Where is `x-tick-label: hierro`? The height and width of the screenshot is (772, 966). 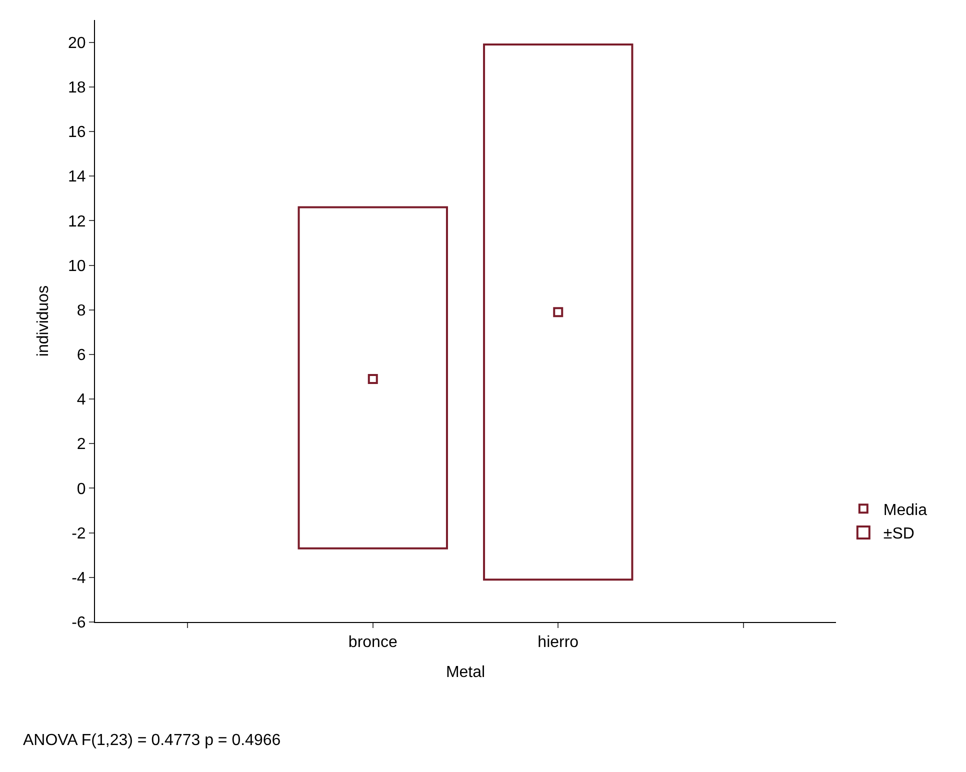
x-tick-label: hierro is located at coordinates (558, 643).